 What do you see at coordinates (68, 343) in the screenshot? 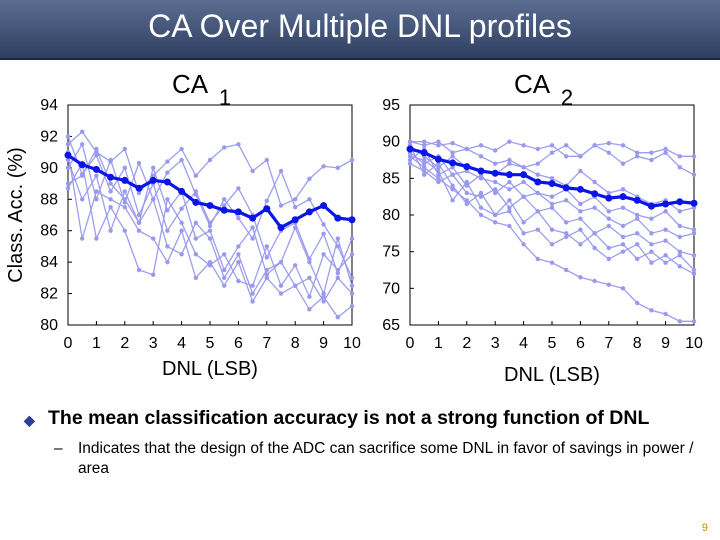
I see `x-tick-label: 0` at bounding box center [68, 343].